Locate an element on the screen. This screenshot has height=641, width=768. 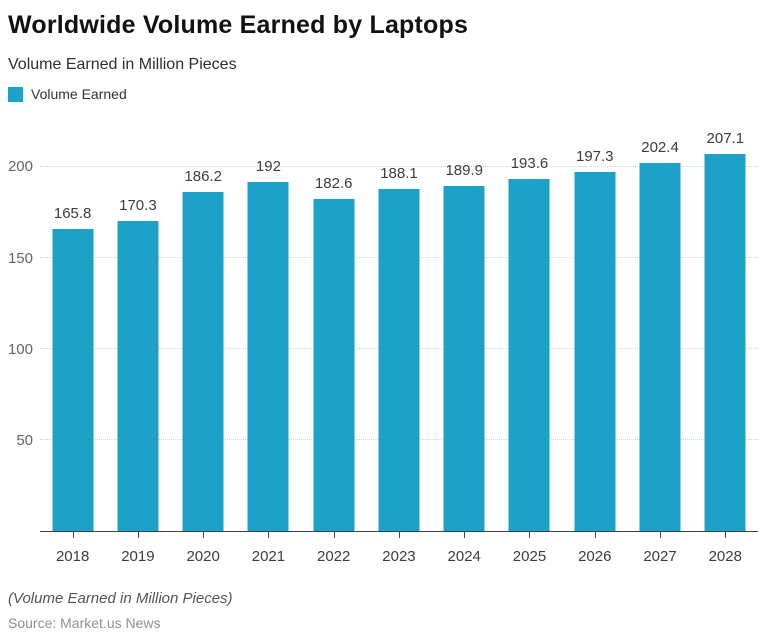
x-axis-category-label: 2023 is located at coordinates (399, 556).